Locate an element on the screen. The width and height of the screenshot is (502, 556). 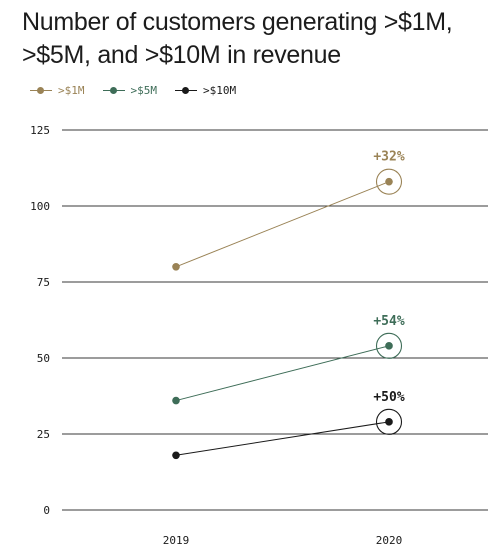
change-label-0: +32% is located at coordinates (388, 157).